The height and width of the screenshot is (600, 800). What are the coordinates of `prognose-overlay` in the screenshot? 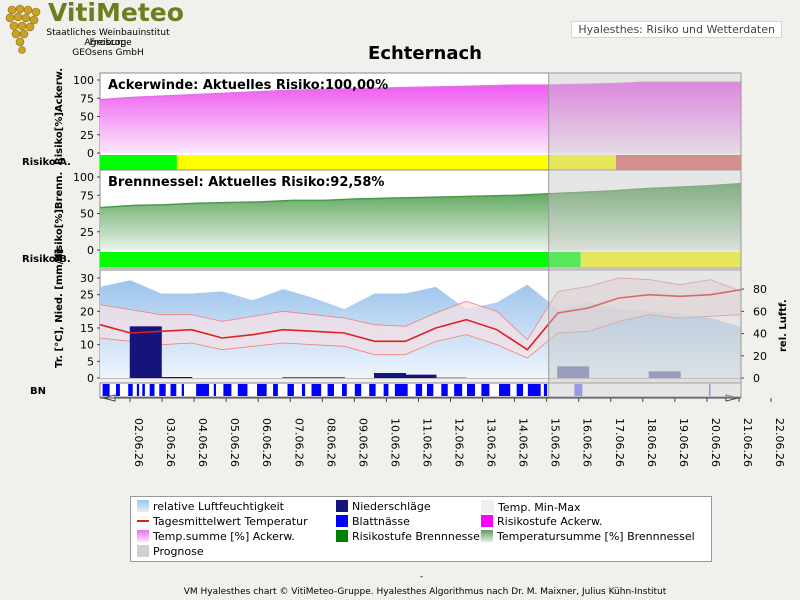 It's located at (645, 235).